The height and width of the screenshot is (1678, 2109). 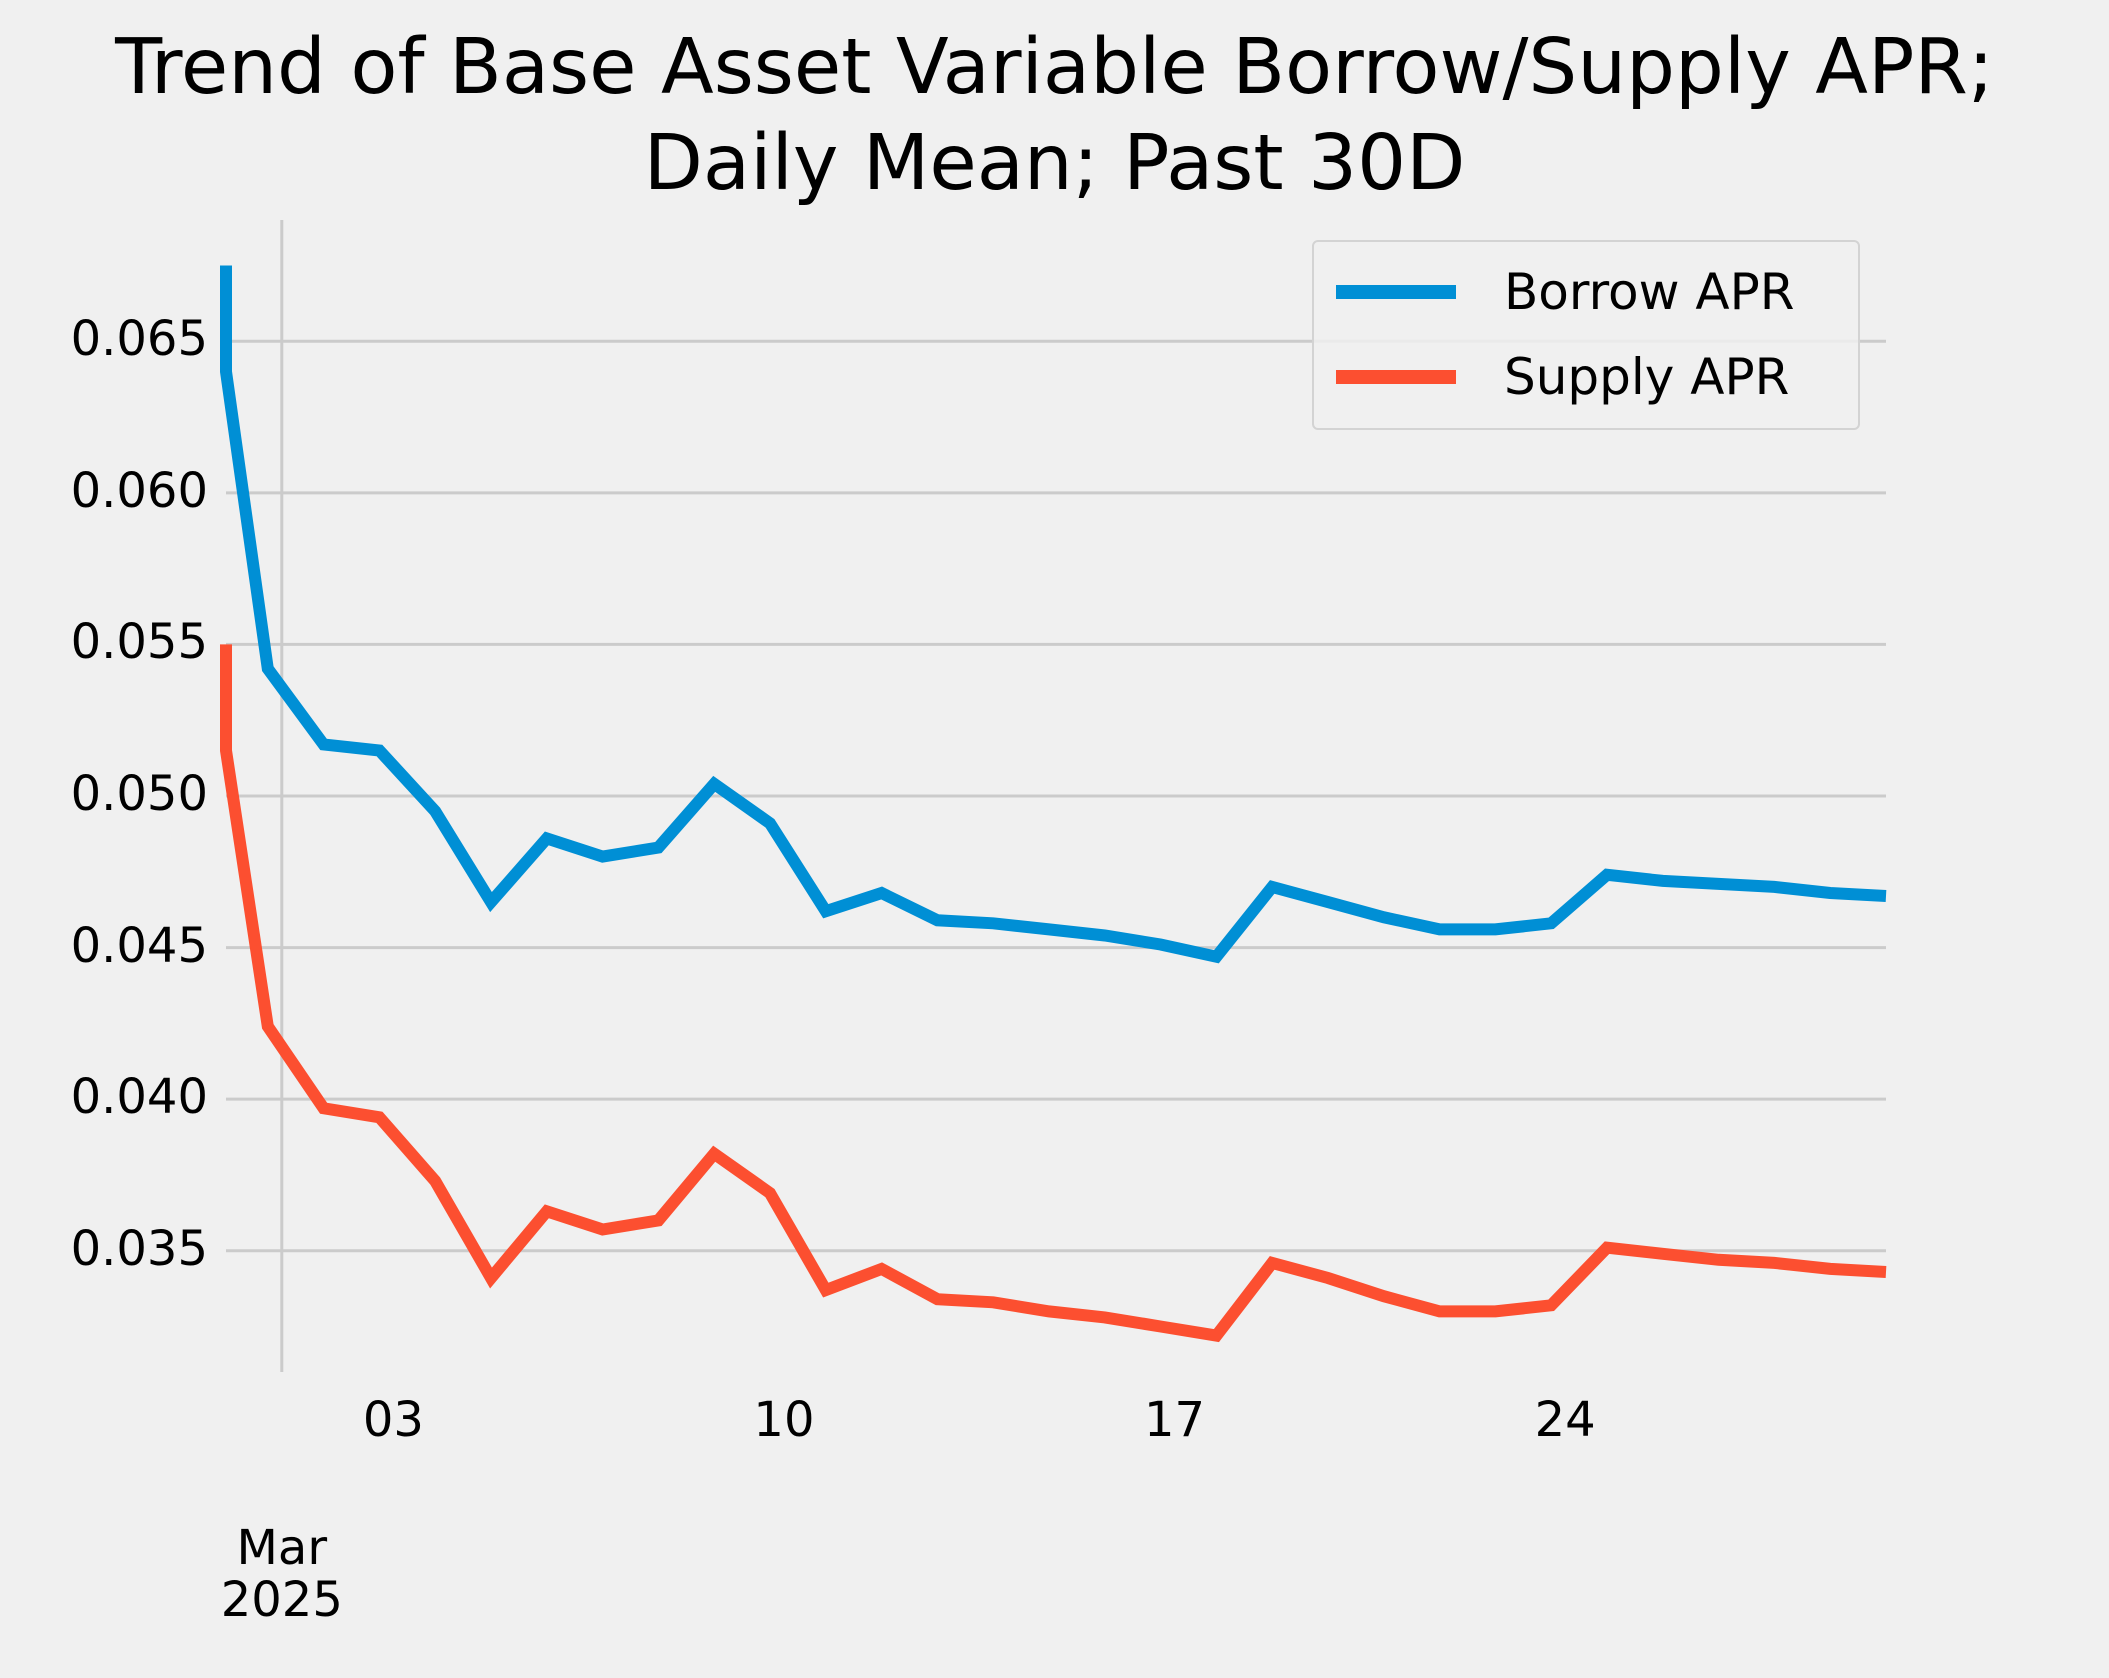 What do you see at coordinates (139, 794) in the screenshot?
I see `y-tick-label: 0.050` at bounding box center [139, 794].